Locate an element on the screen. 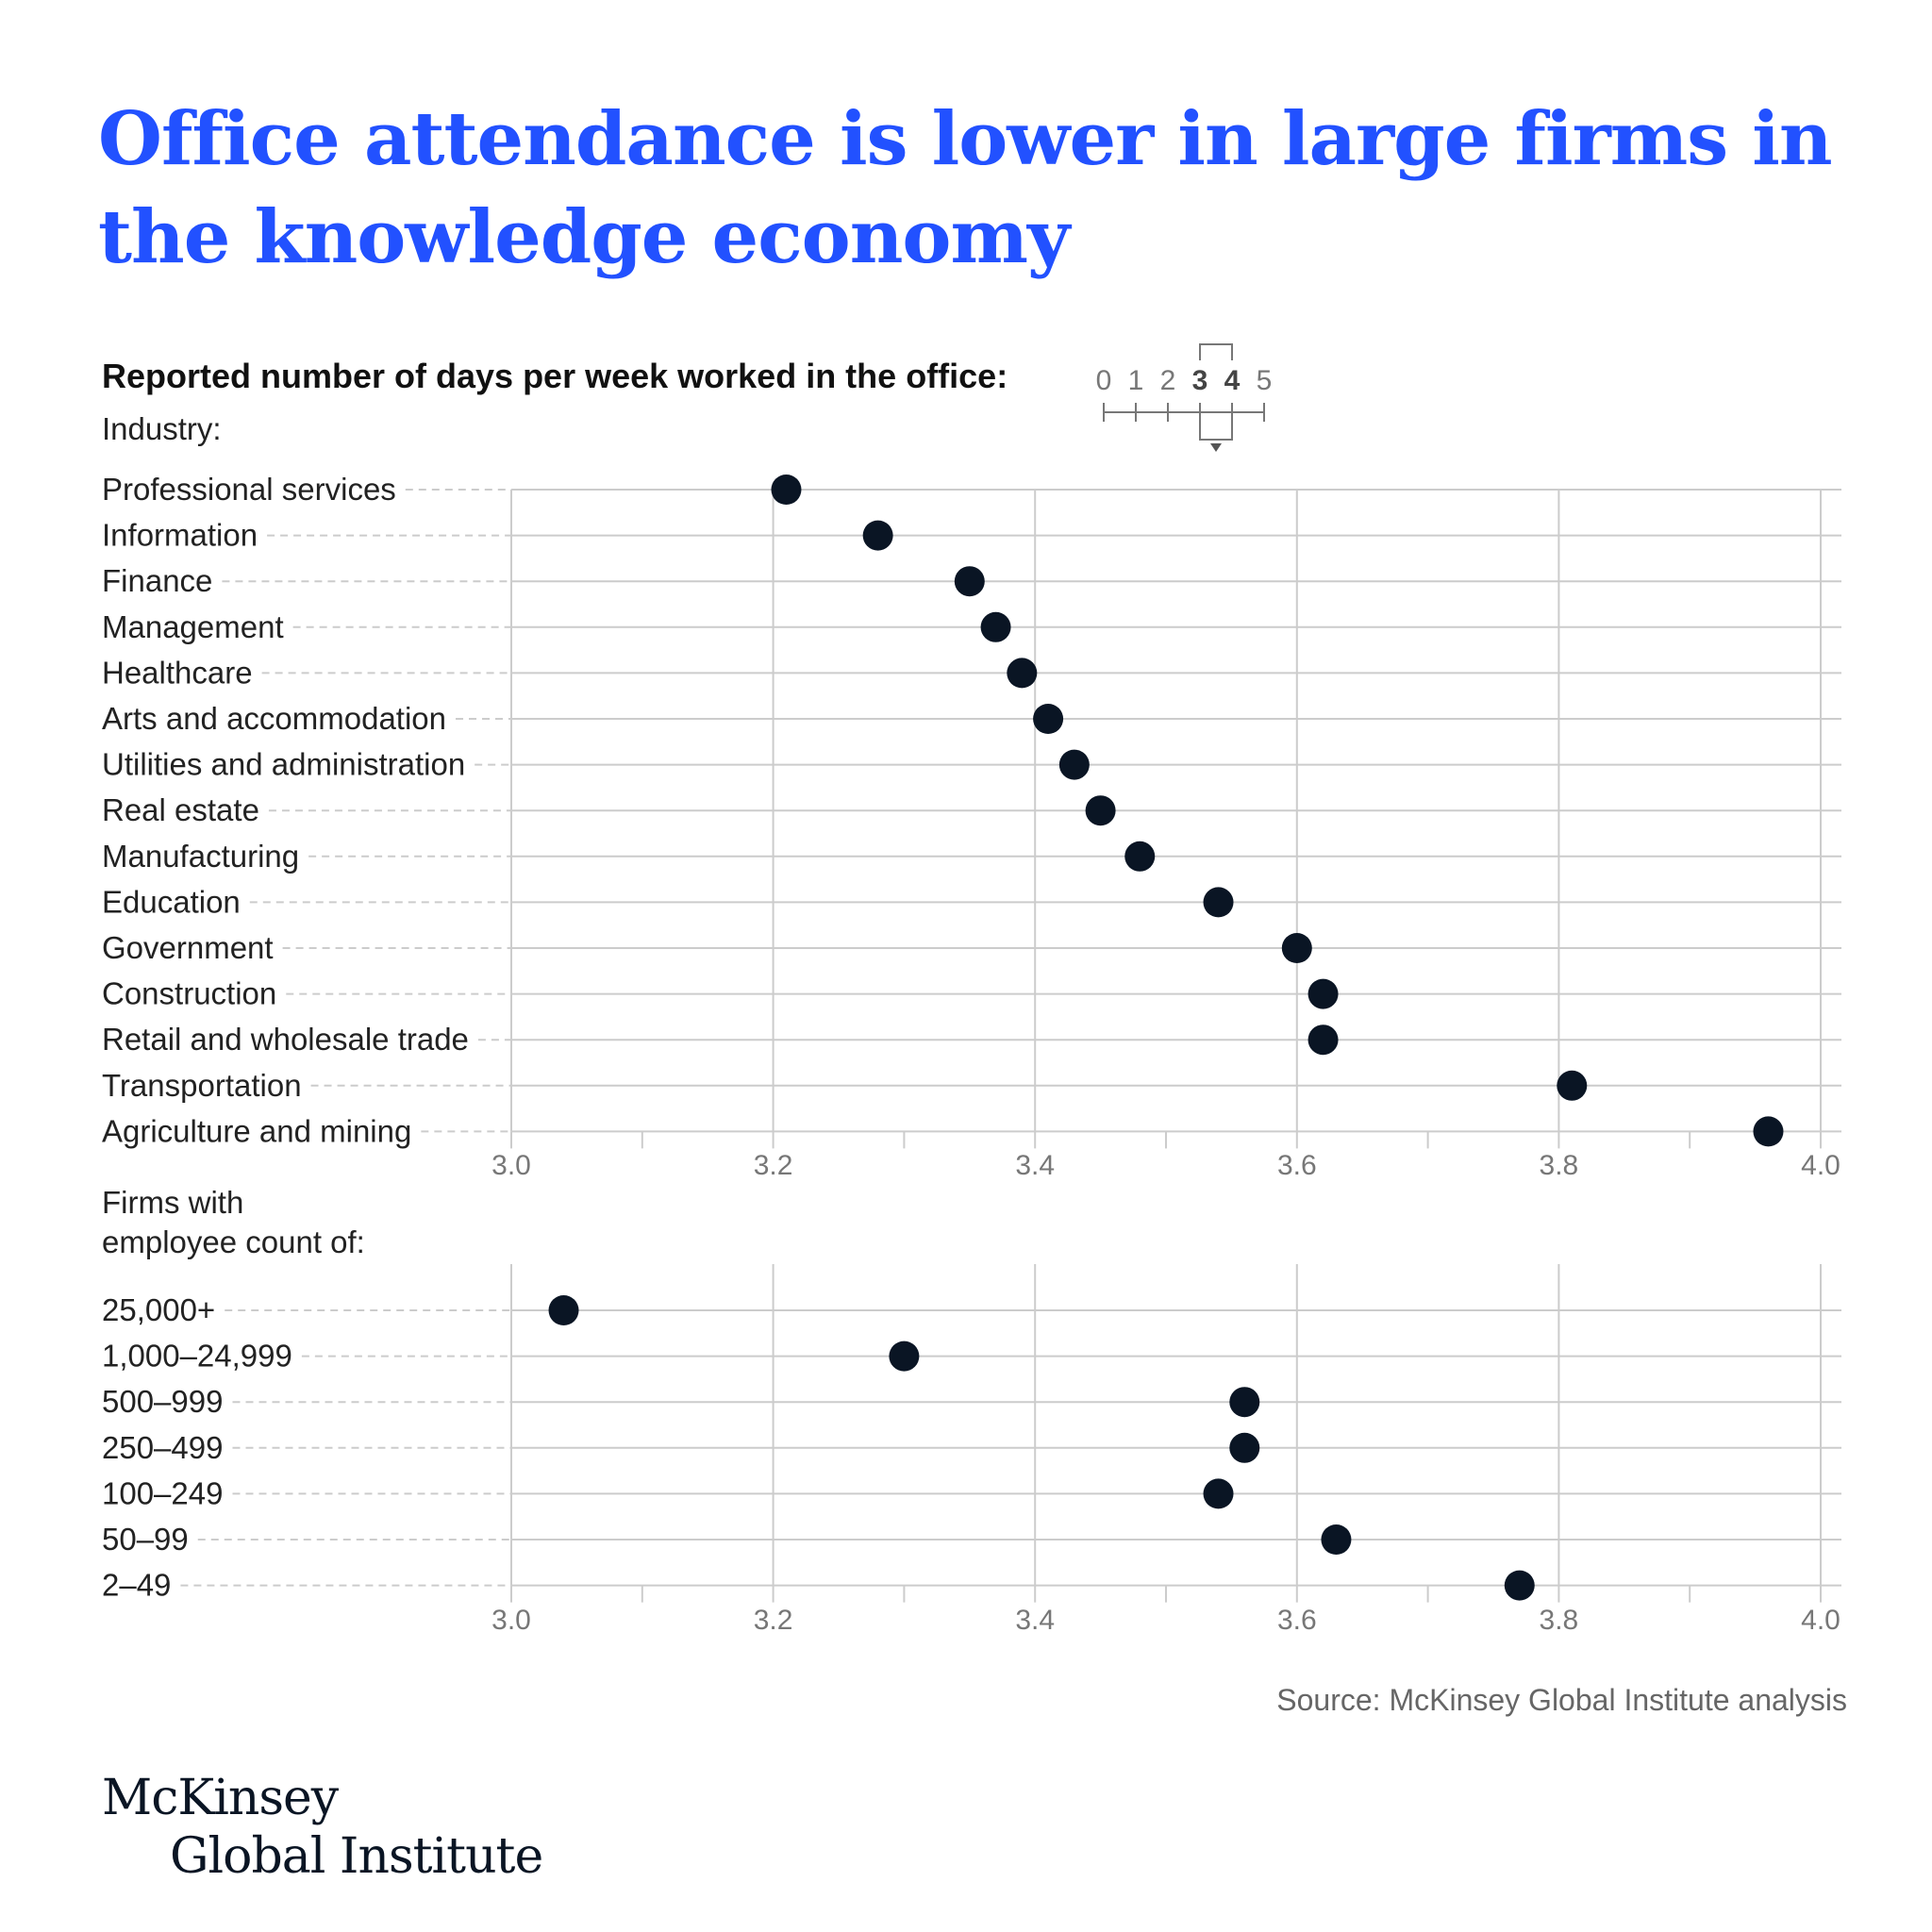  dot-finance is located at coordinates (969, 582).